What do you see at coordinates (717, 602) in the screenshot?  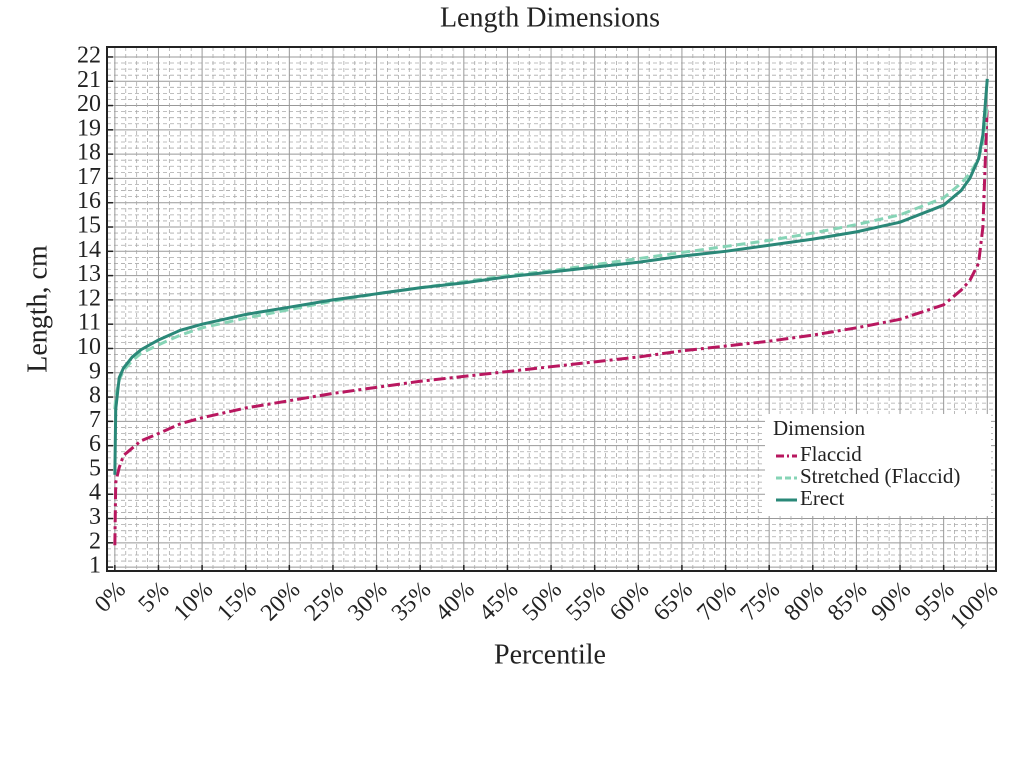 I see `x-tick-label: 70%` at bounding box center [717, 602].